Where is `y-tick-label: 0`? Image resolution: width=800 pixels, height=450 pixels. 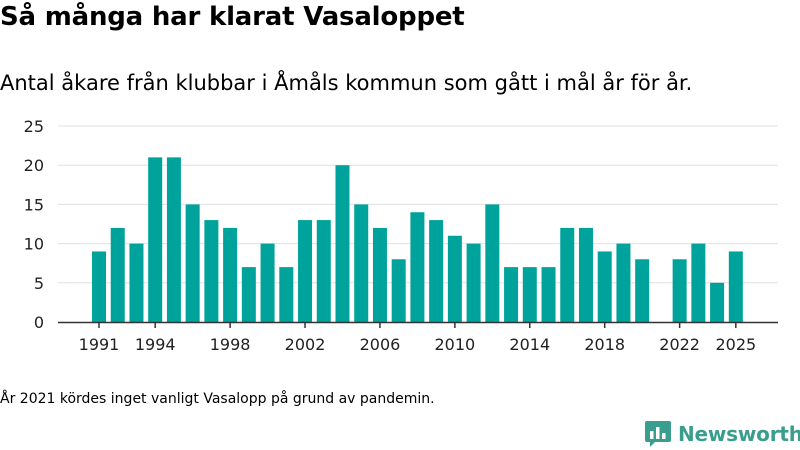 y-tick-label: 0 is located at coordinates (39, 322).